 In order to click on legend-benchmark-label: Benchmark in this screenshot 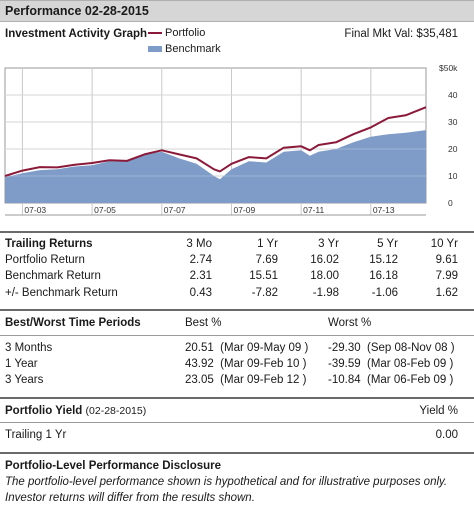, I will do `click(193, 49)`.